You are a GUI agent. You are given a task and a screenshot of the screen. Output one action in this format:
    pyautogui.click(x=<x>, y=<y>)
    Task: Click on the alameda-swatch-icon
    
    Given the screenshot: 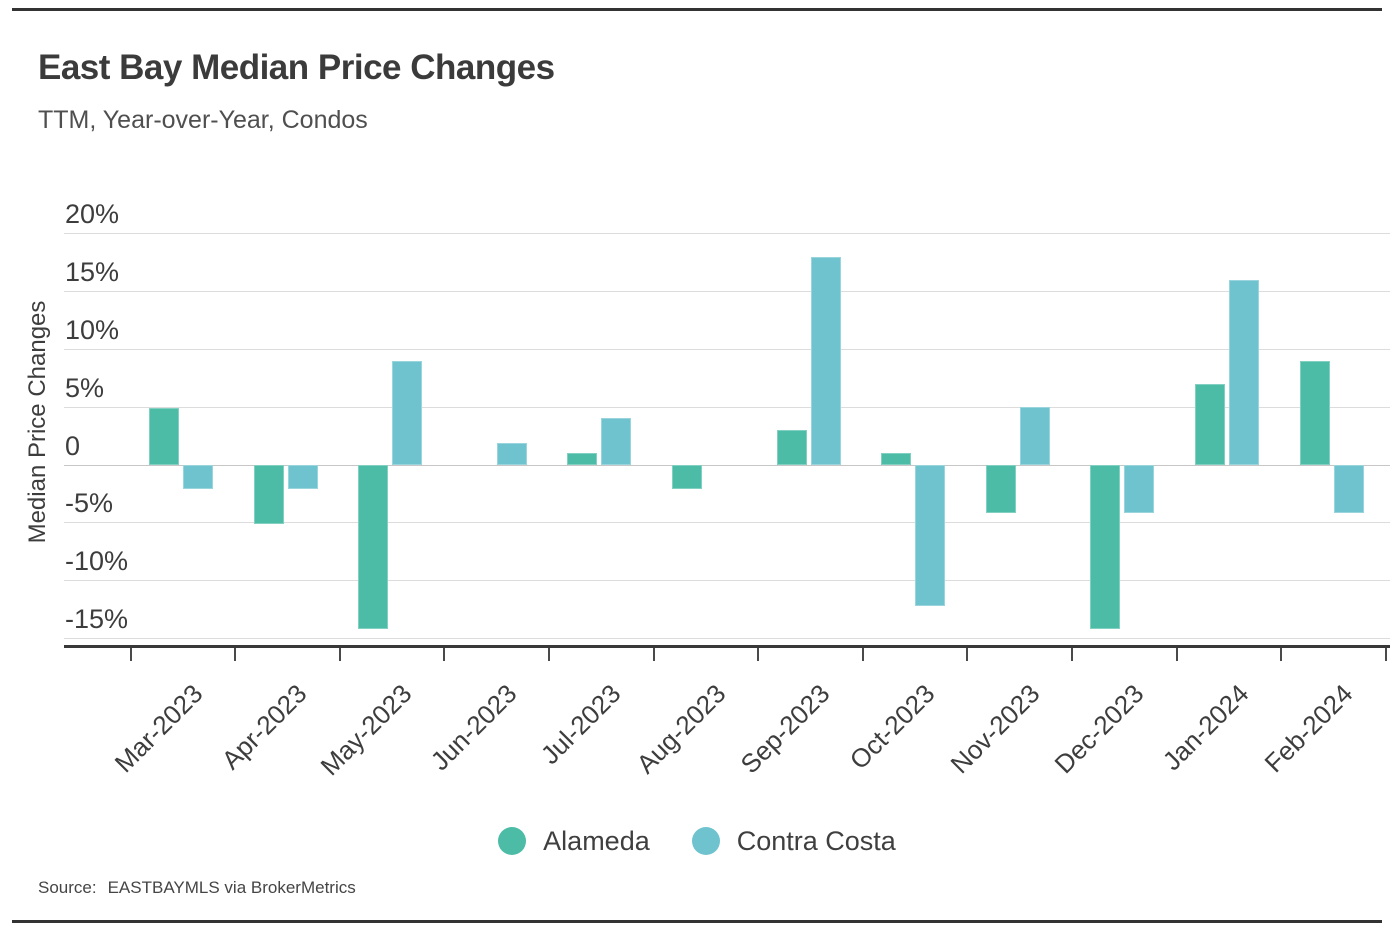 What is the action you would take?
    pyautogui.click(x=512, y=841)
    